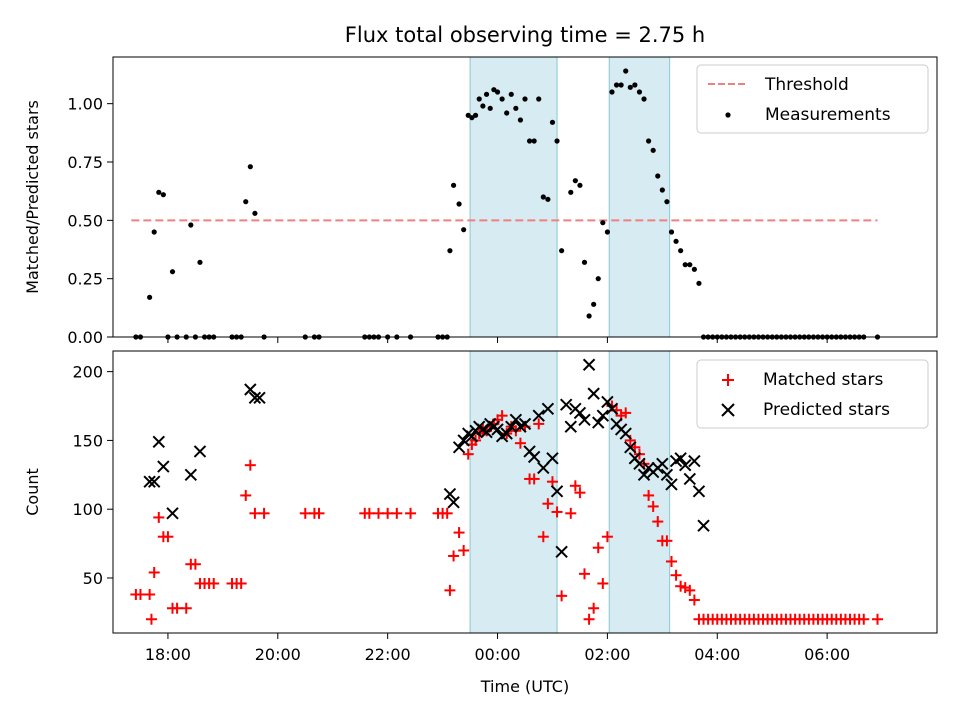 This screenshot has width=960, height=720. I want to click on predicted-legend-swatch, so click(728, 410).